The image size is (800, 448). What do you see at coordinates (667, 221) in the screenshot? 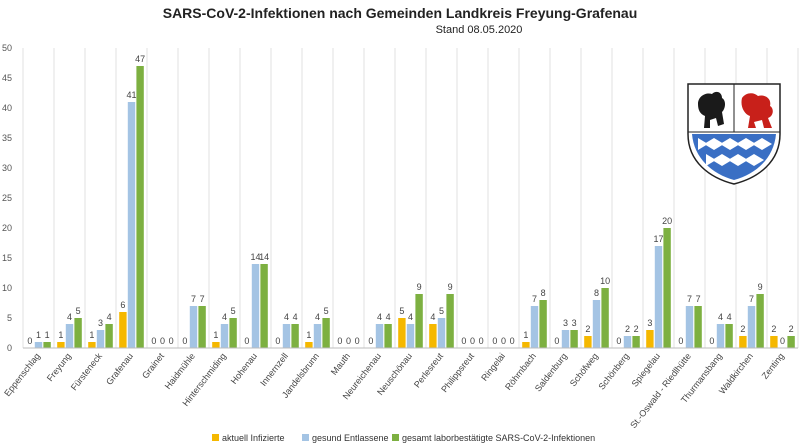
I see `data-label: 20` at bounding box center [667, 221].